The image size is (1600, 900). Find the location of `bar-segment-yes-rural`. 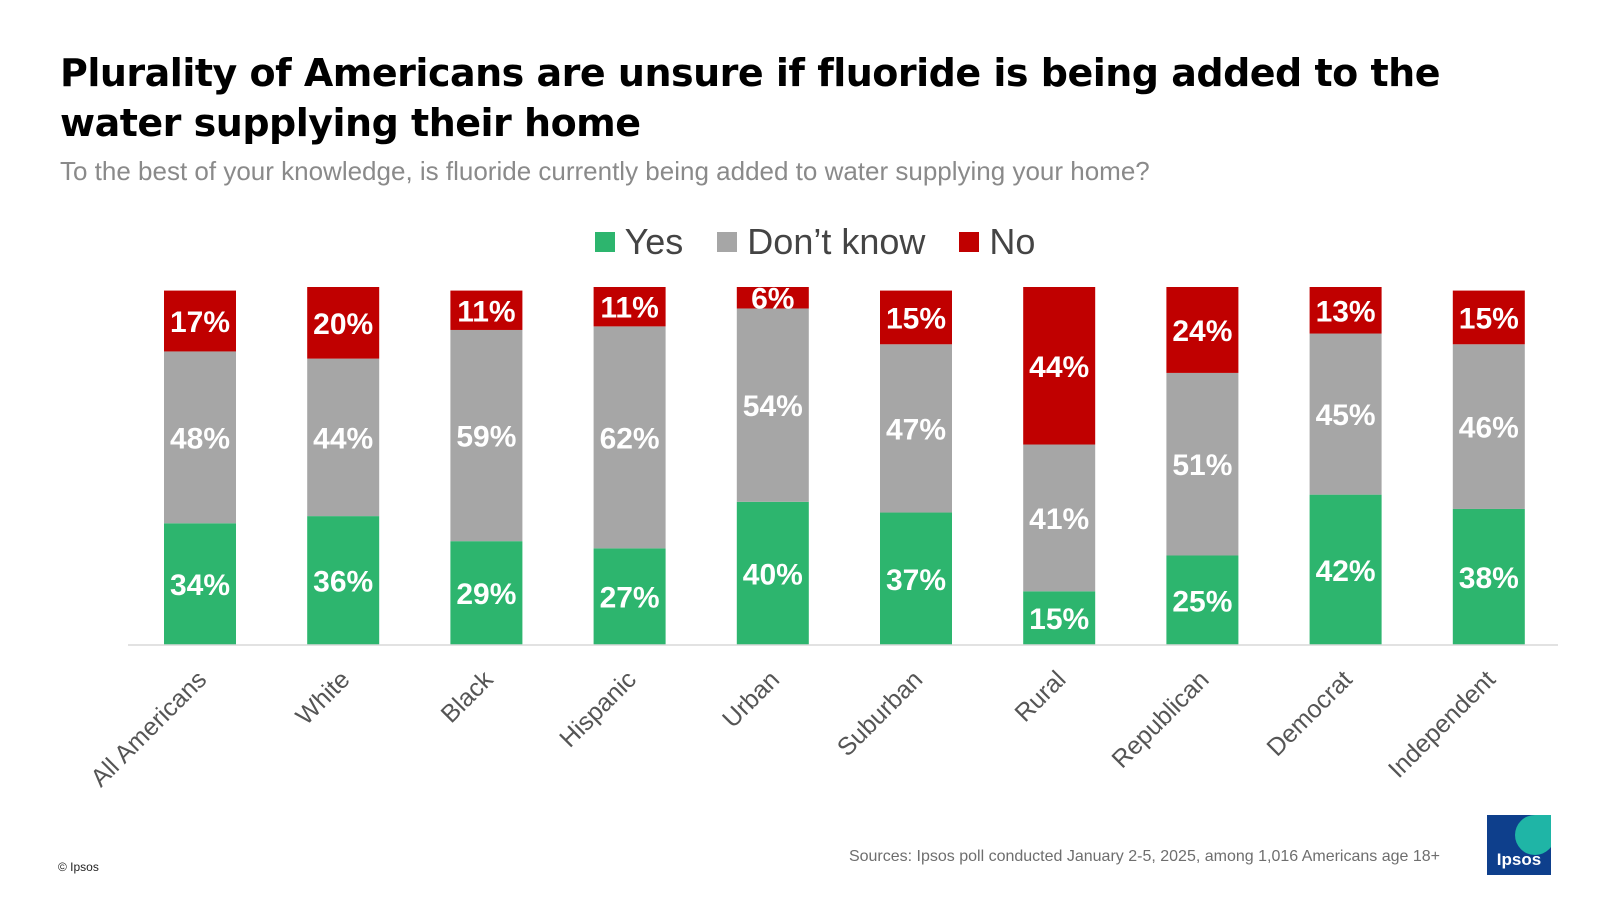

bar-segment-yes-rural is located at coordinates (1059, 618).